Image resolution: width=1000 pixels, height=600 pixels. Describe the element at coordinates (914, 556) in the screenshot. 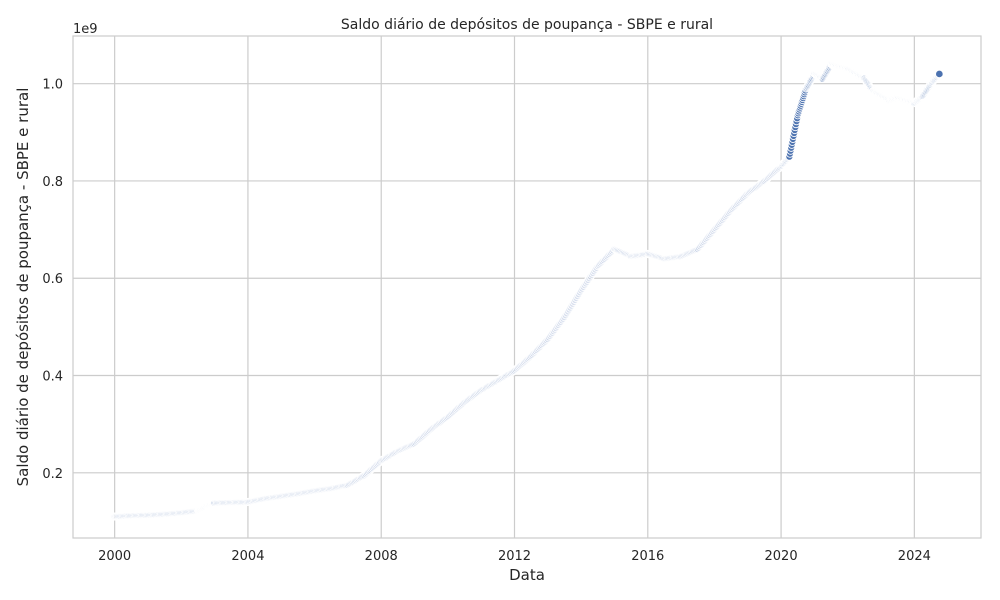

I see `x-tick-label: 2024` at that location.